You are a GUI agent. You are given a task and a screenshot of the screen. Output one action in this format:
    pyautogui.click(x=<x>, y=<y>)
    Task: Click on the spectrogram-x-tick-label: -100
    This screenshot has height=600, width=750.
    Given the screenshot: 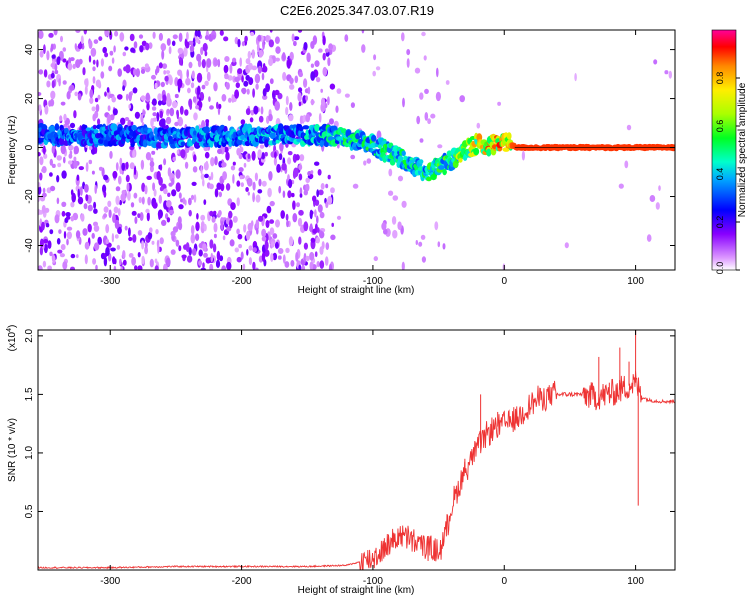 What is the action you would take?
    pyautogui.click(x=373, y=281)
    